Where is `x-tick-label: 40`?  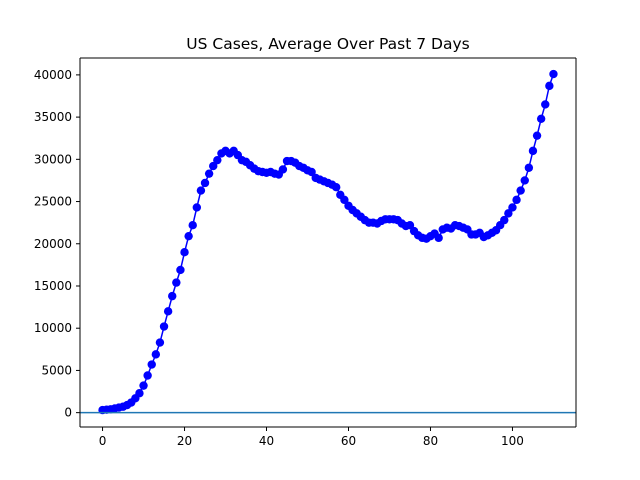
x-tick-label: 40 is located at coordinates (266, 441).